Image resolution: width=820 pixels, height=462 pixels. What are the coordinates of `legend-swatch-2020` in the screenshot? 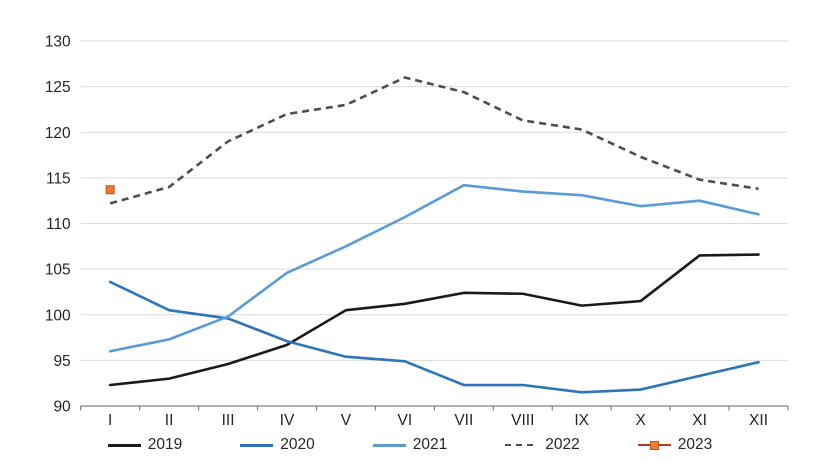 It's located at (257, 445).